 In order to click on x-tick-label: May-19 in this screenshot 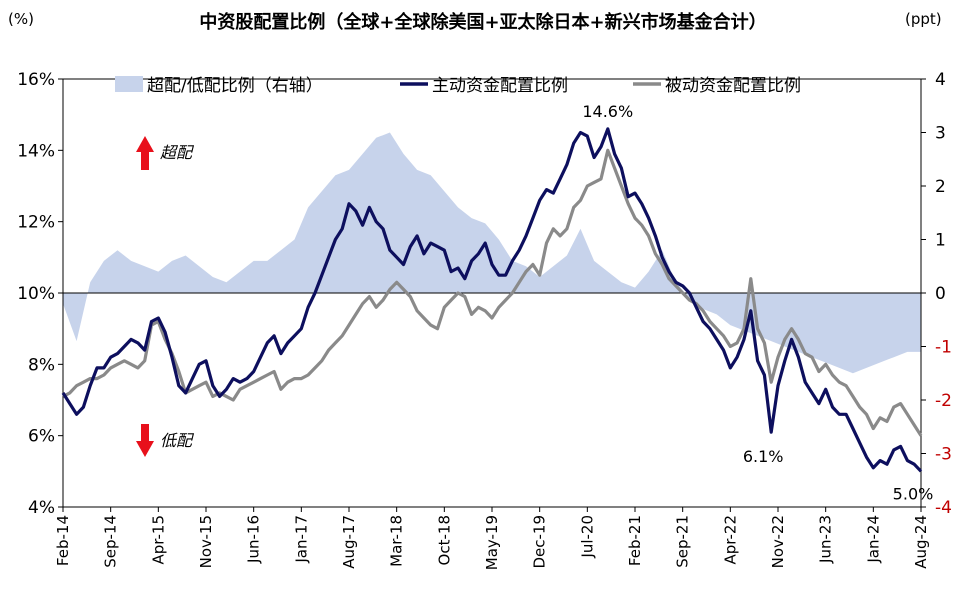, I will do `click(492, 542)`.